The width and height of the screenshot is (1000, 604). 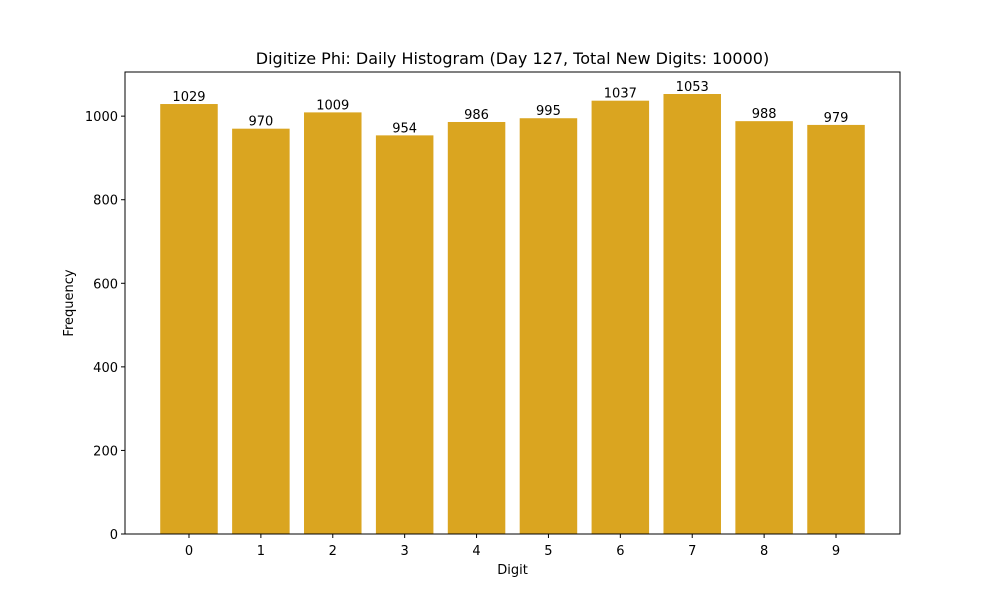 I want to click on x-tick-label: 7, so click(x=692, y=551).